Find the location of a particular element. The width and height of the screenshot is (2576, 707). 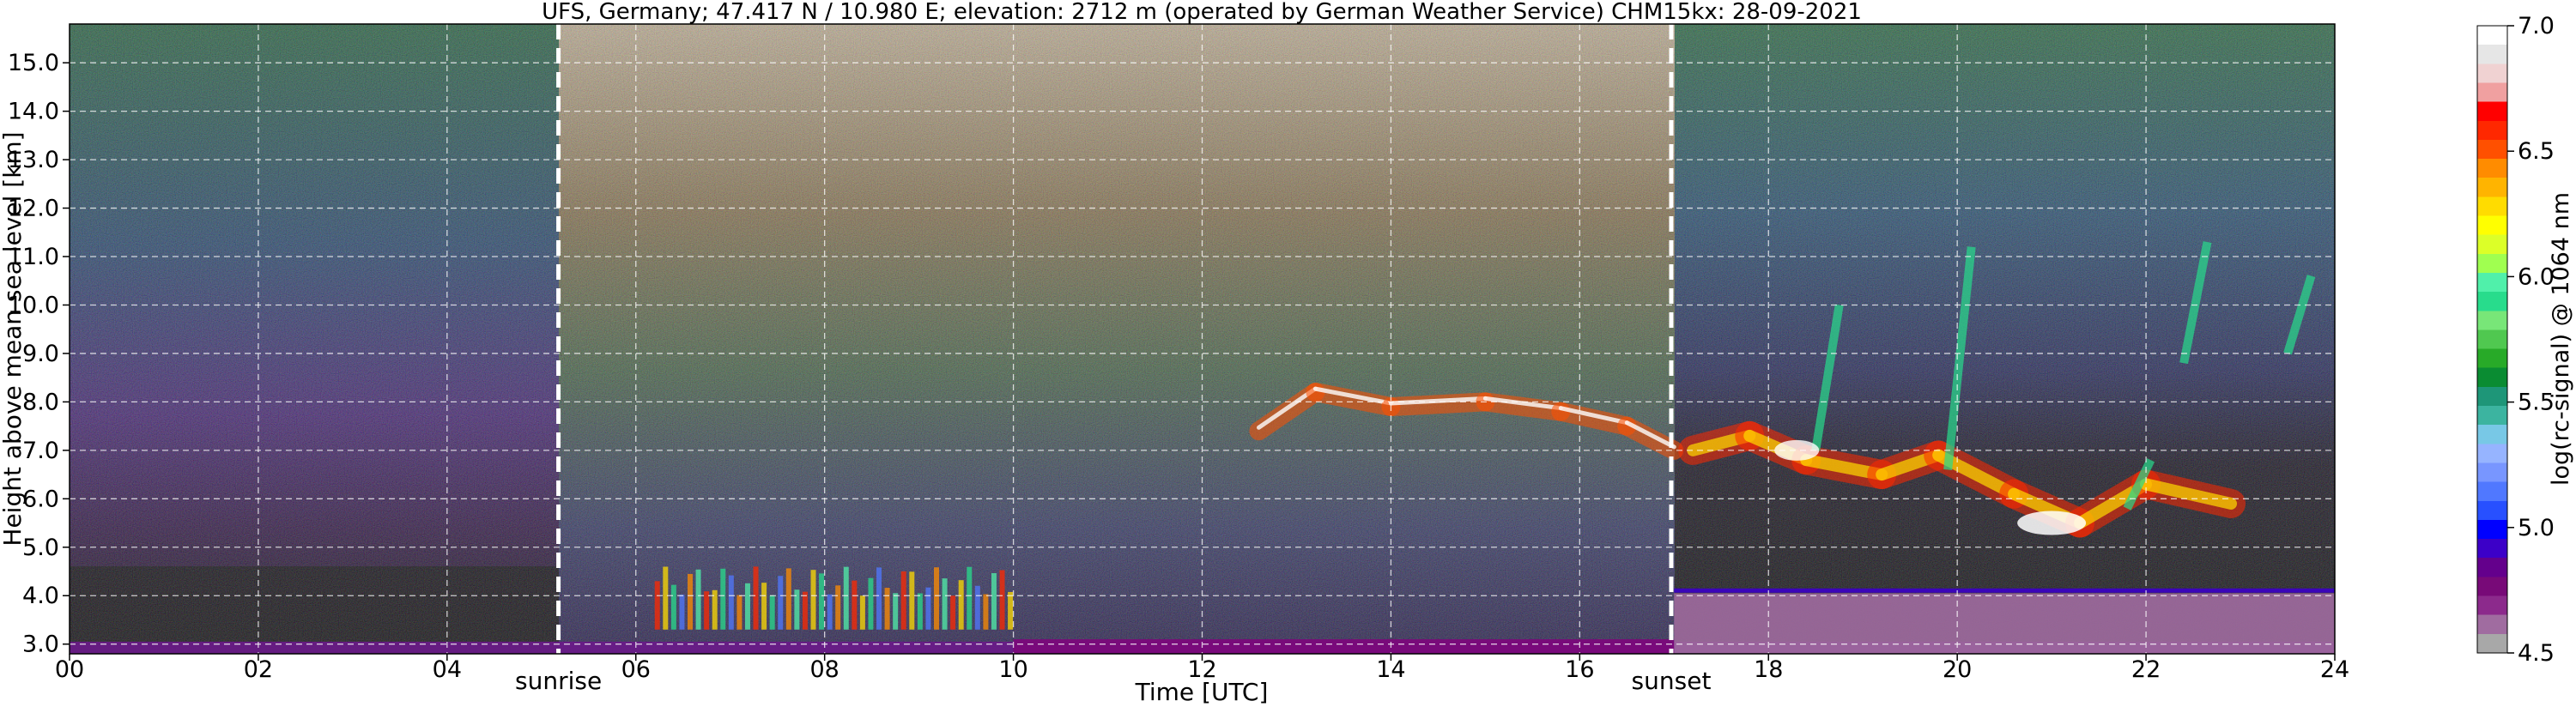

y-tick-label: 3.0 is located at coordinates (40, 644).